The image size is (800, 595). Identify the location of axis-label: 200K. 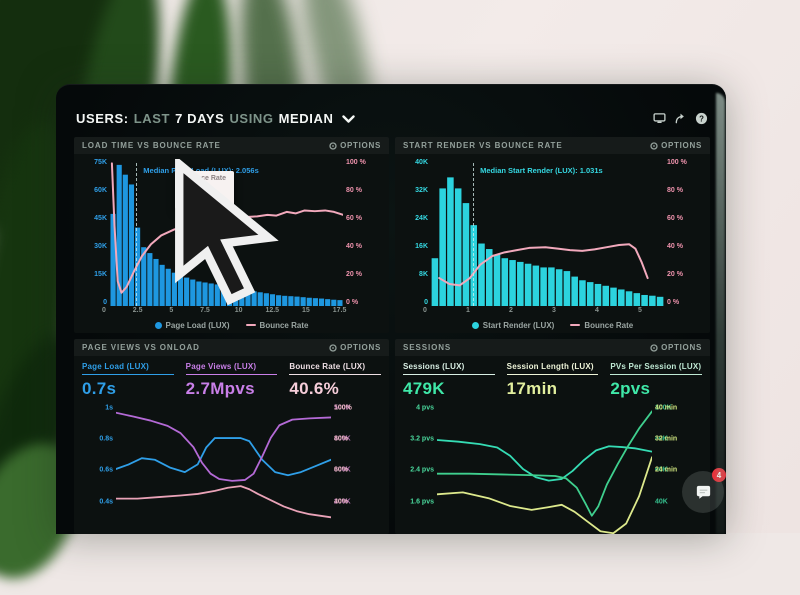
(342, 501).